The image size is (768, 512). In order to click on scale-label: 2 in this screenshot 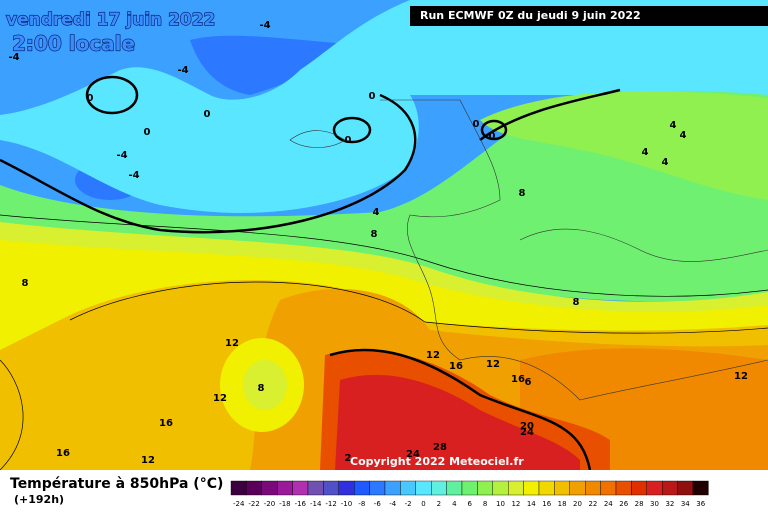, I will do `click(439, 504)`.